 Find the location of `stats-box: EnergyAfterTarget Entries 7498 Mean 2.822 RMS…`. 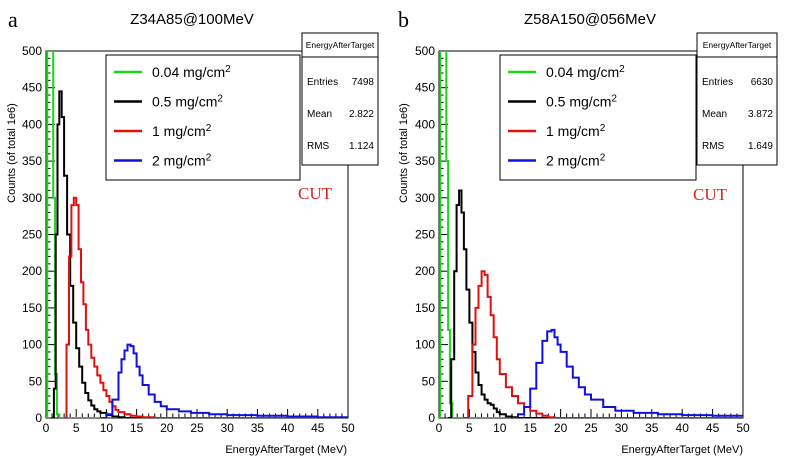

stats-box: EnergyAfterTarget Entries 7498 Mean 2.822 RMS… is located at coordinates (340, 99).